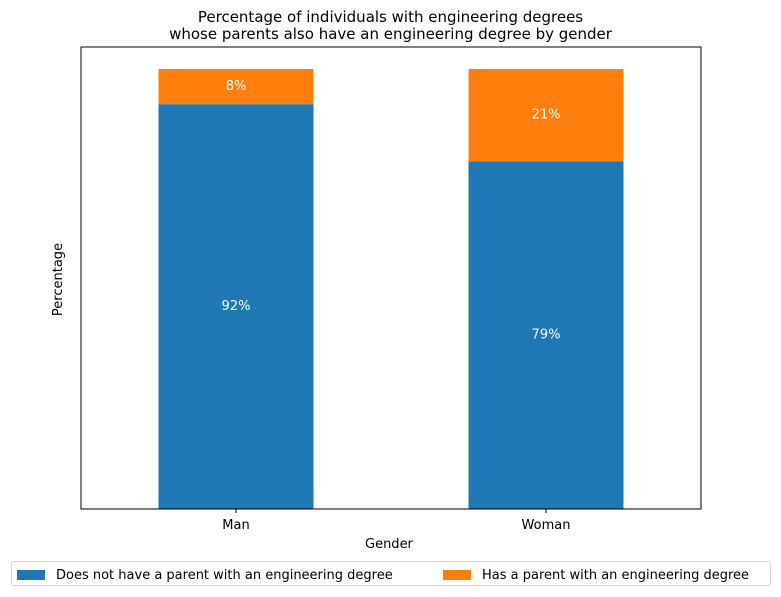 The width and height of the screenshot is (781, 597). I want to click on data-label-man-series-1: 8%, so click(236, 86).